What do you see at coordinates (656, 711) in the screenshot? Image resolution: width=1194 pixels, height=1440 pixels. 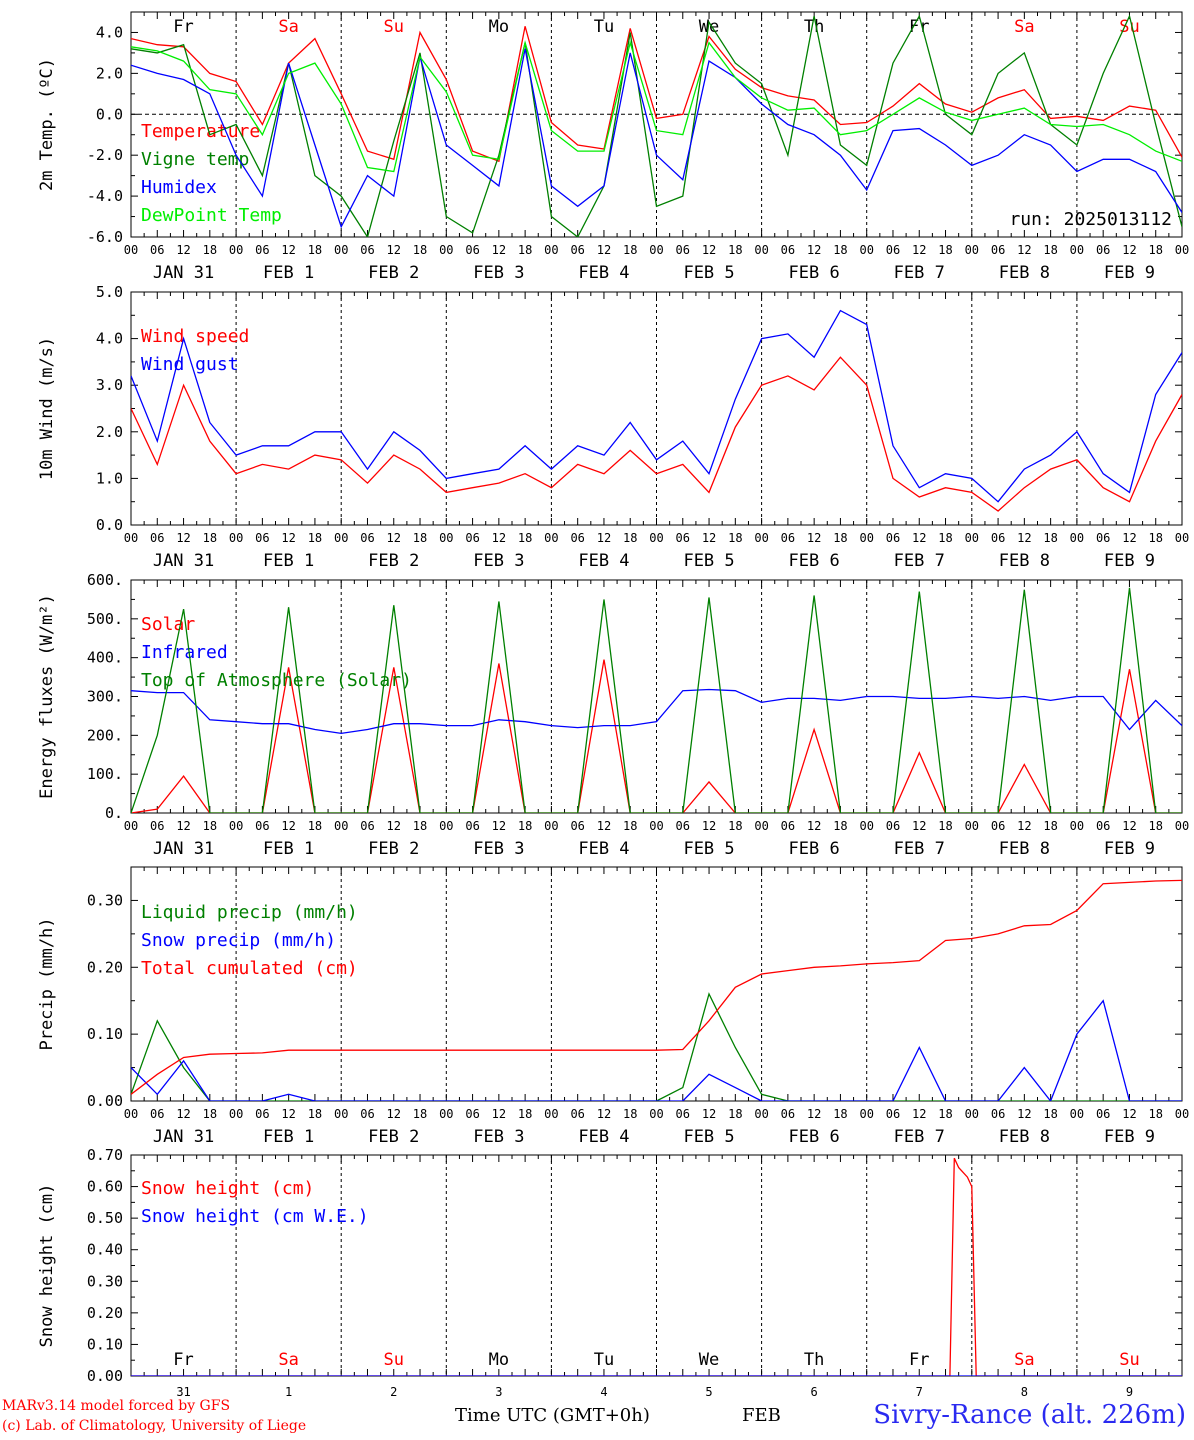 I see `series-line-infrared` at bounding box center [656, 711].